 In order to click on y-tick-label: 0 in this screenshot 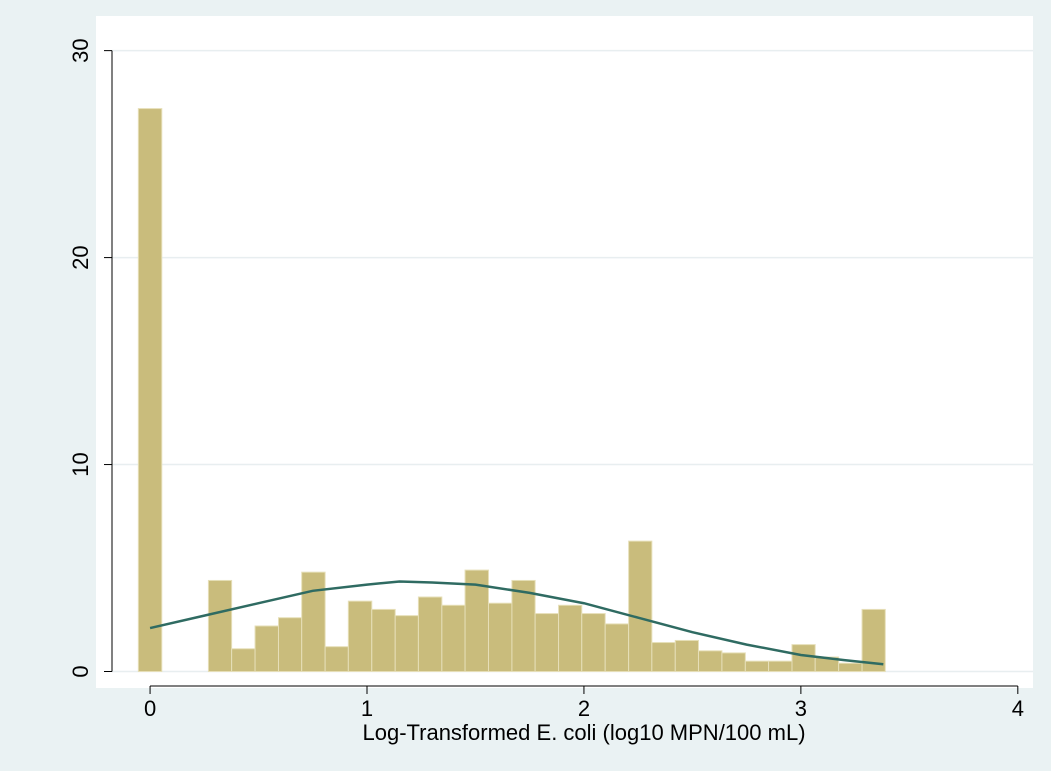, I will do `click(80, 671)`.